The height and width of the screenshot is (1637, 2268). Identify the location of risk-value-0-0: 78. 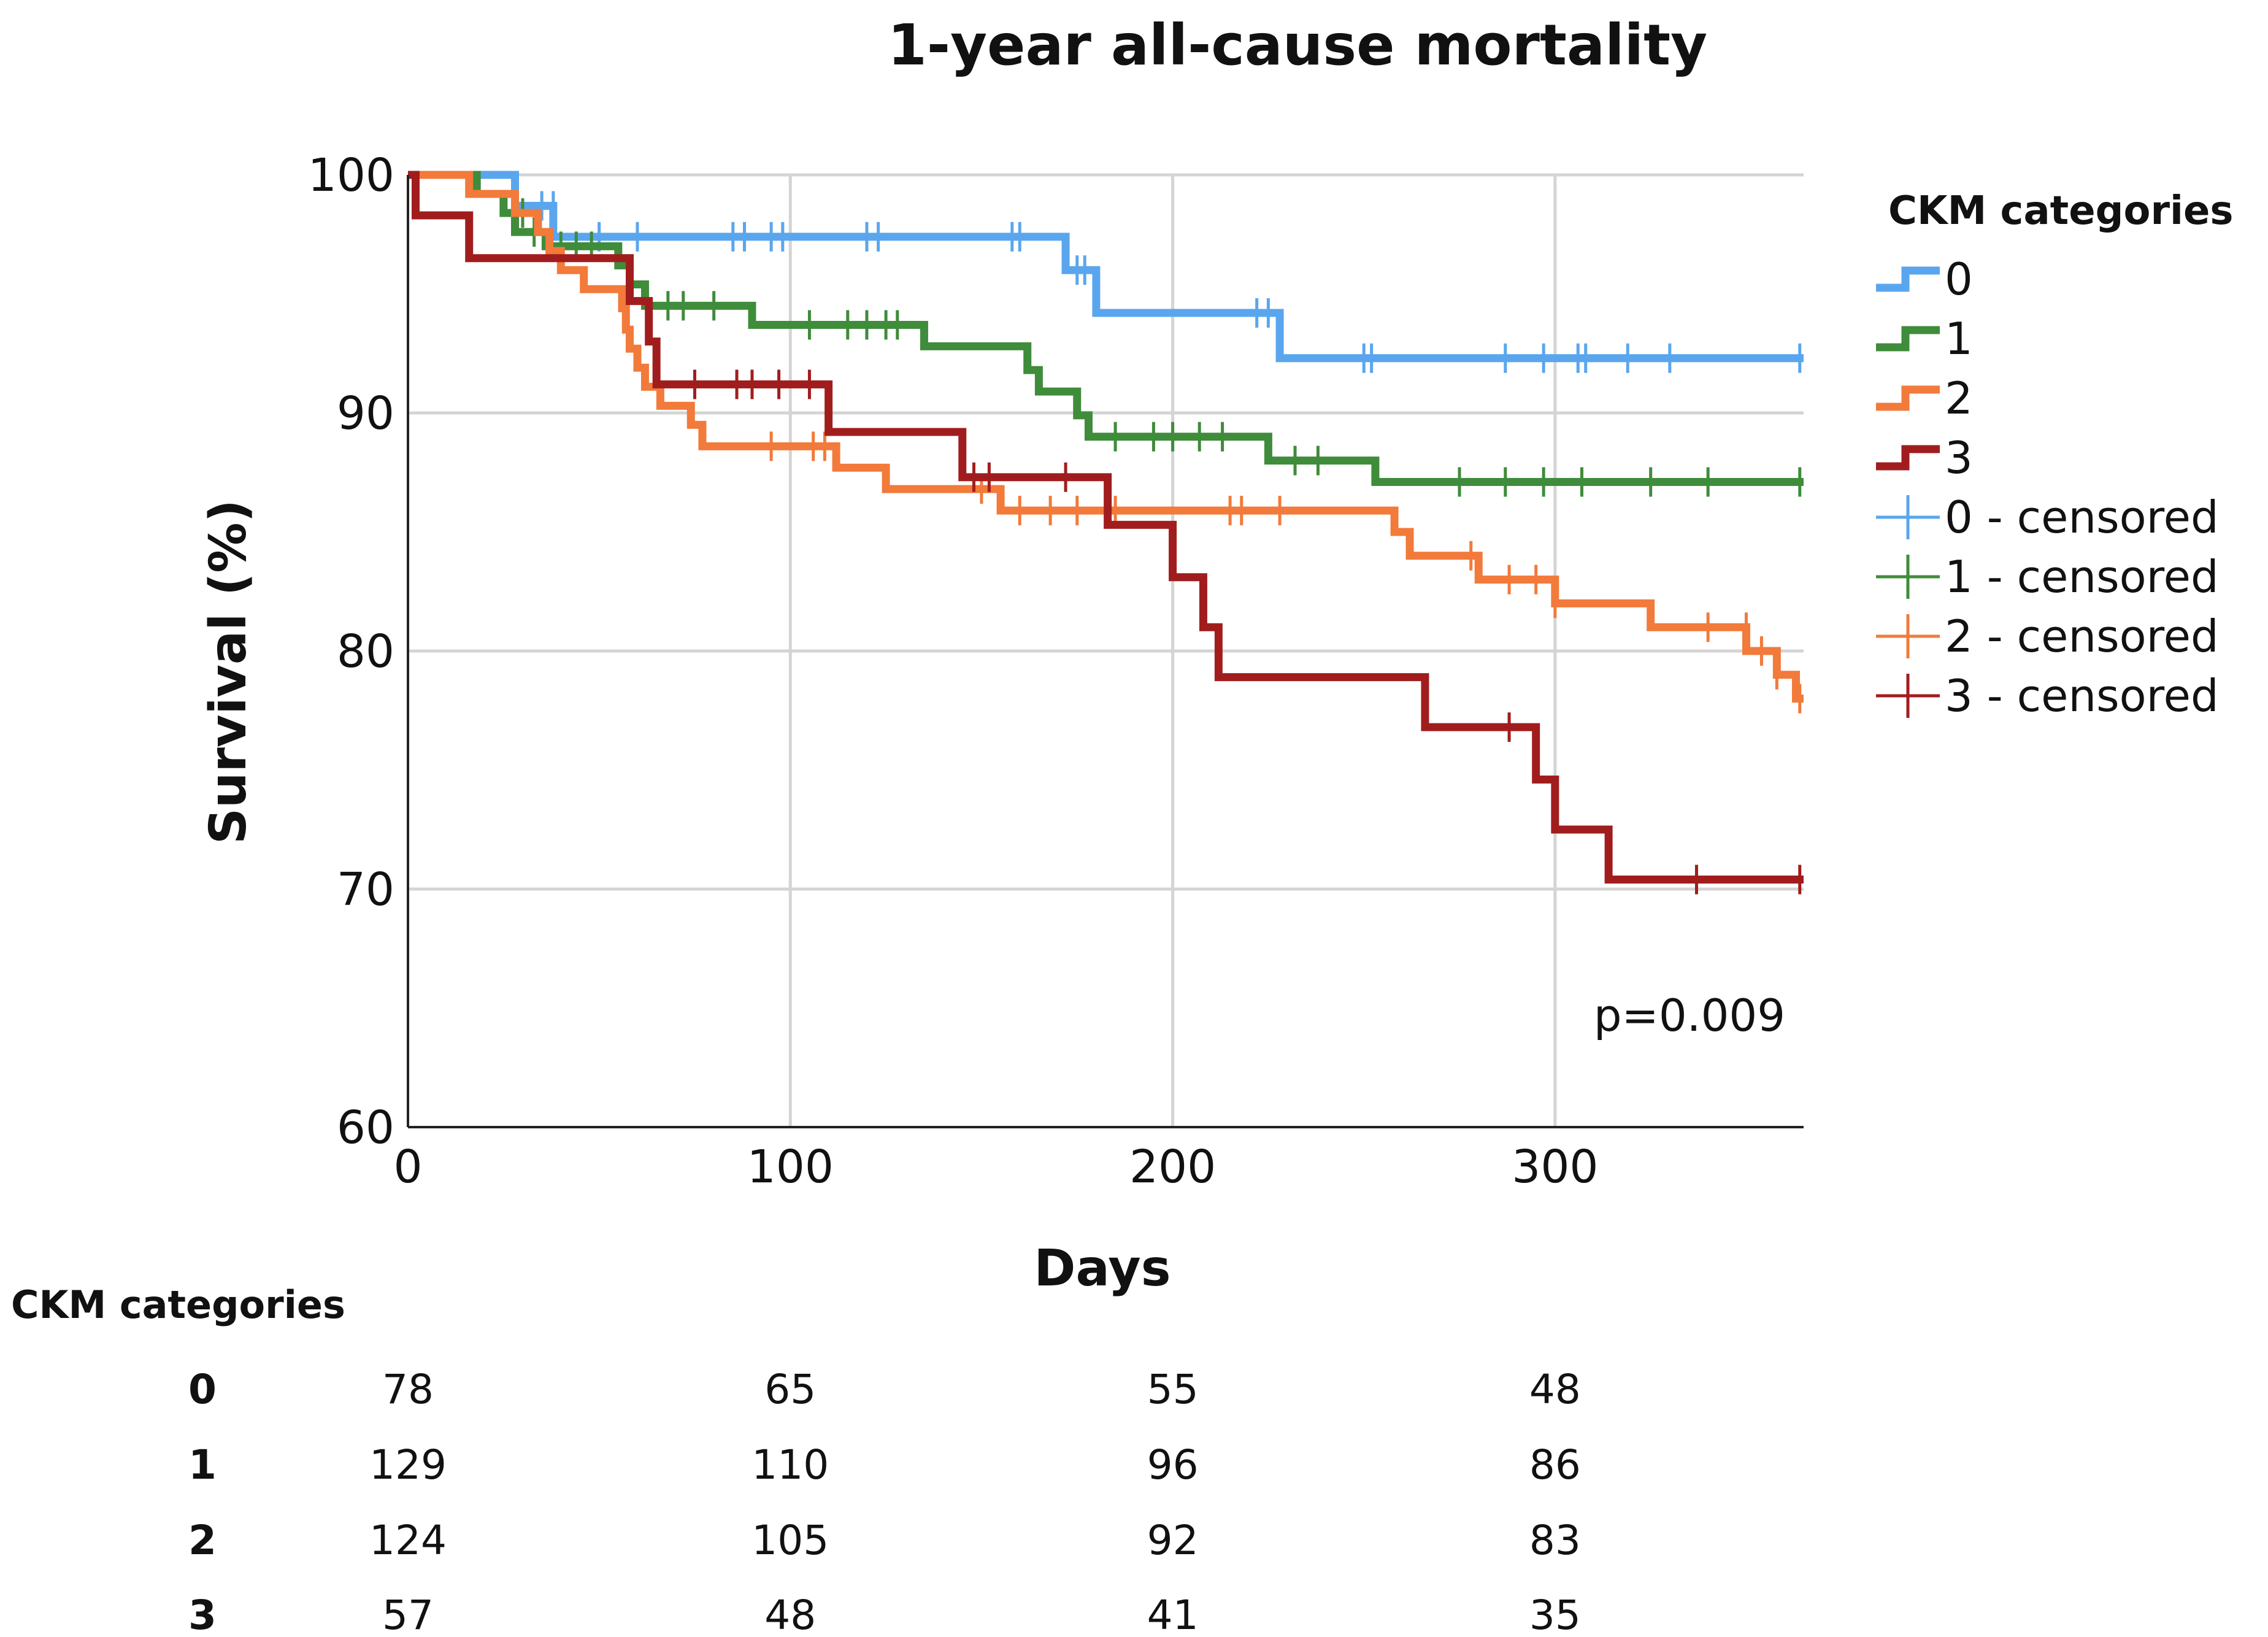
(408, 1389).